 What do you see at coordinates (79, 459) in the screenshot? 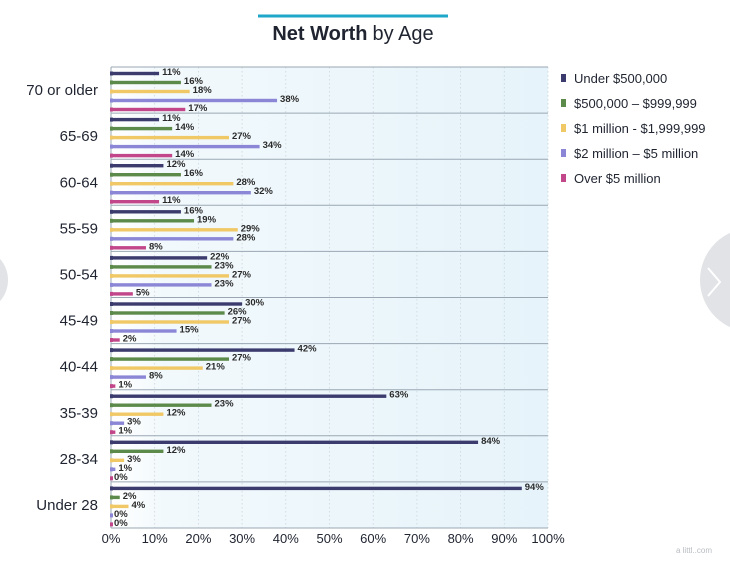
I see `category-label: 28-34` at bounding box center [79, 459].